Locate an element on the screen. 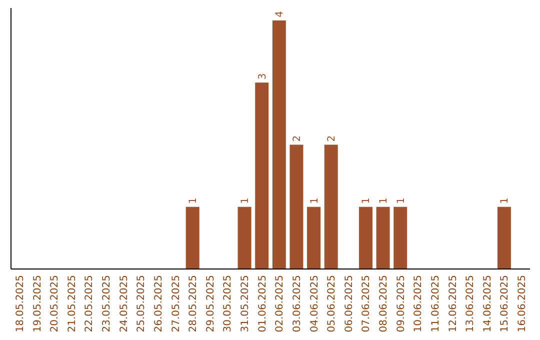 This screenshot has width=540, height=340. x-tick-label: 09.06.2025 is located at coordinates (401, 303).